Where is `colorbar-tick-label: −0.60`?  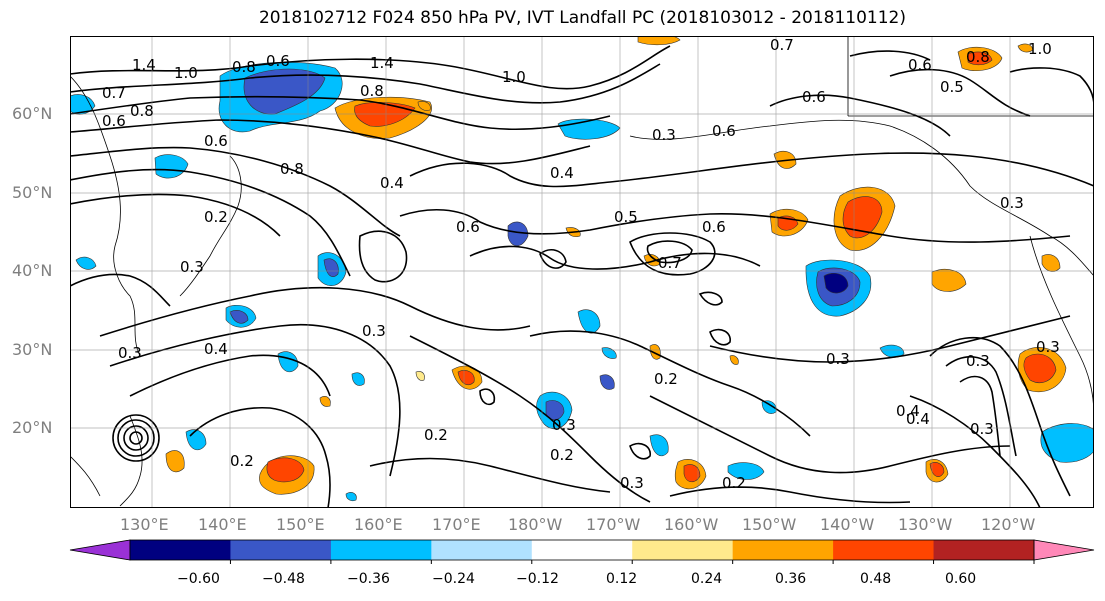 colorbar-tick-label: −0.60 is located at coordinates (198, 579).